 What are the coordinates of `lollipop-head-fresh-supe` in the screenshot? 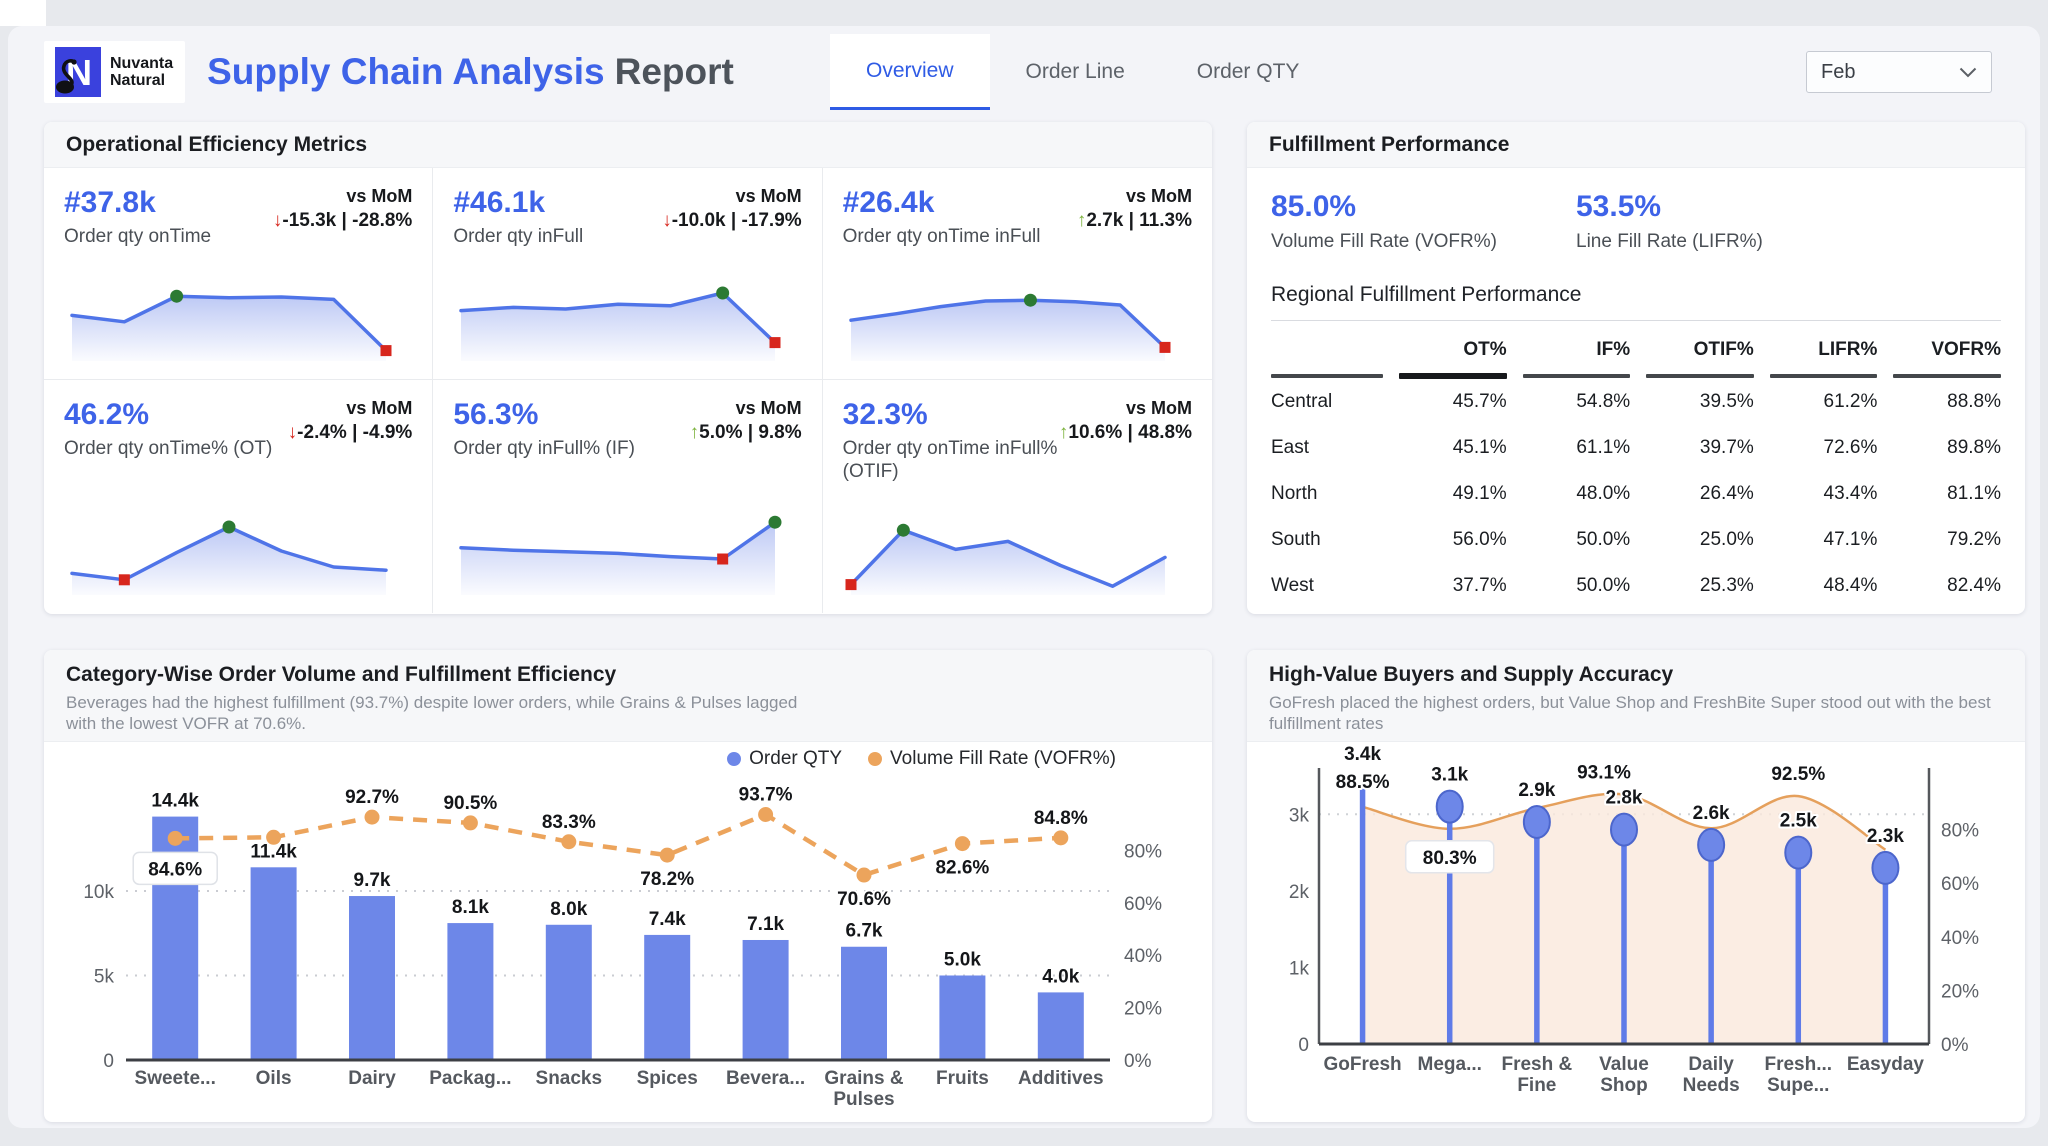 It's located at (1798, 852).